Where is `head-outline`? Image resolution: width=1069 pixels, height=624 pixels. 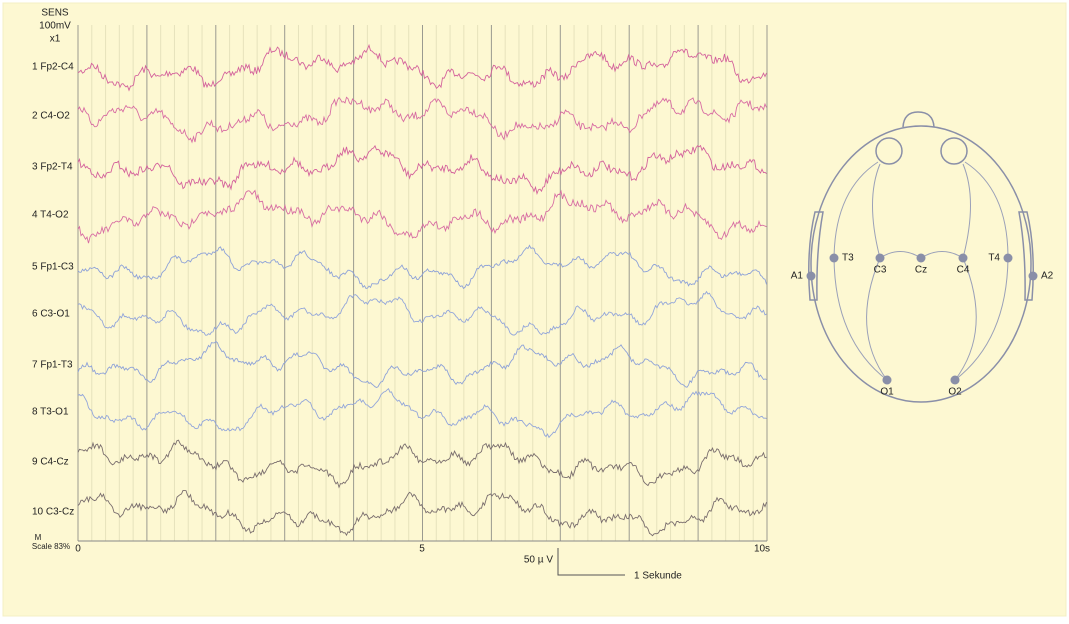
head-outline is located at coordinates (921, 264).